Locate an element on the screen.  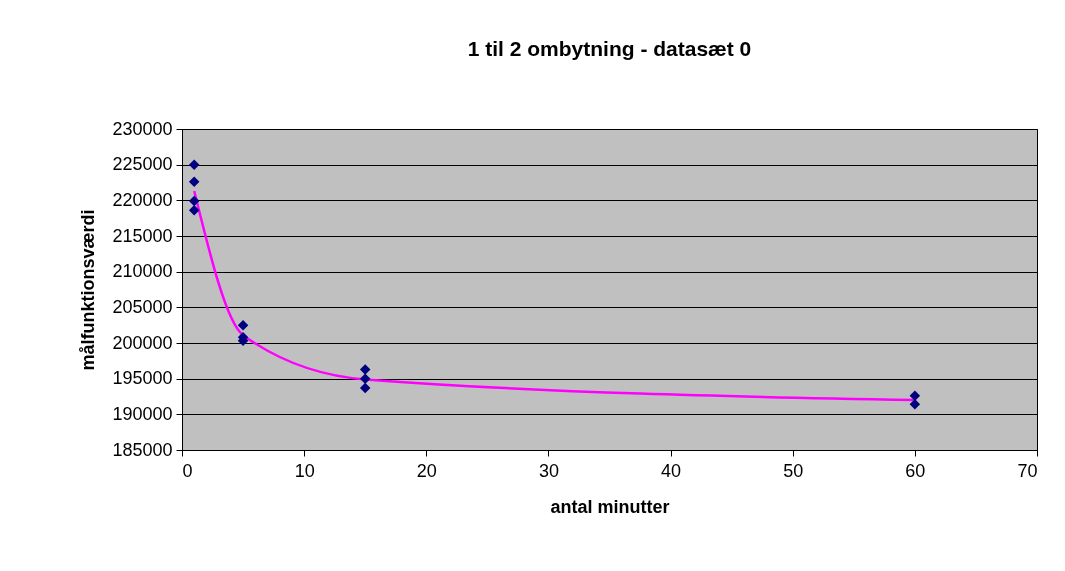
y-tick-label: 190000 is located at coordinates (142, 413).